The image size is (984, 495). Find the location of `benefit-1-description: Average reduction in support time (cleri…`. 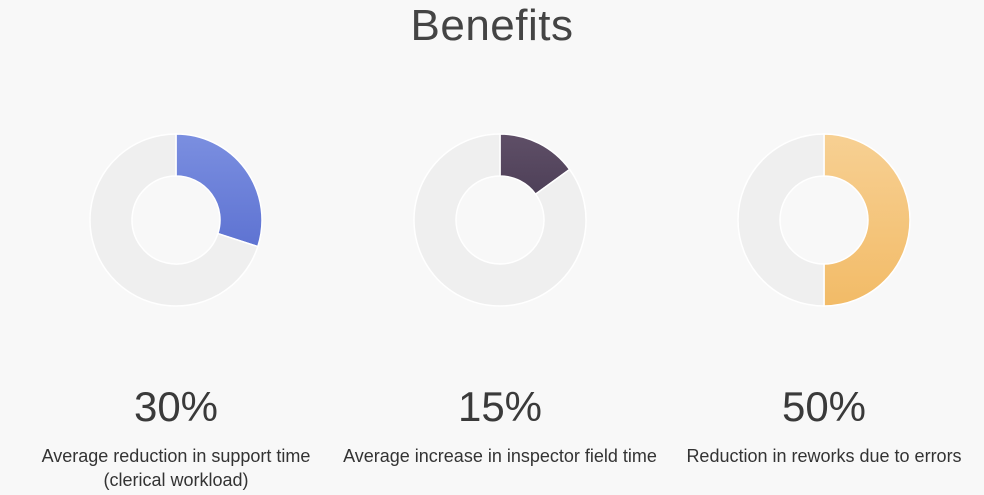

benefit-1-description: Average reduction in support time (cleri… is located at coordinates (176, 468).